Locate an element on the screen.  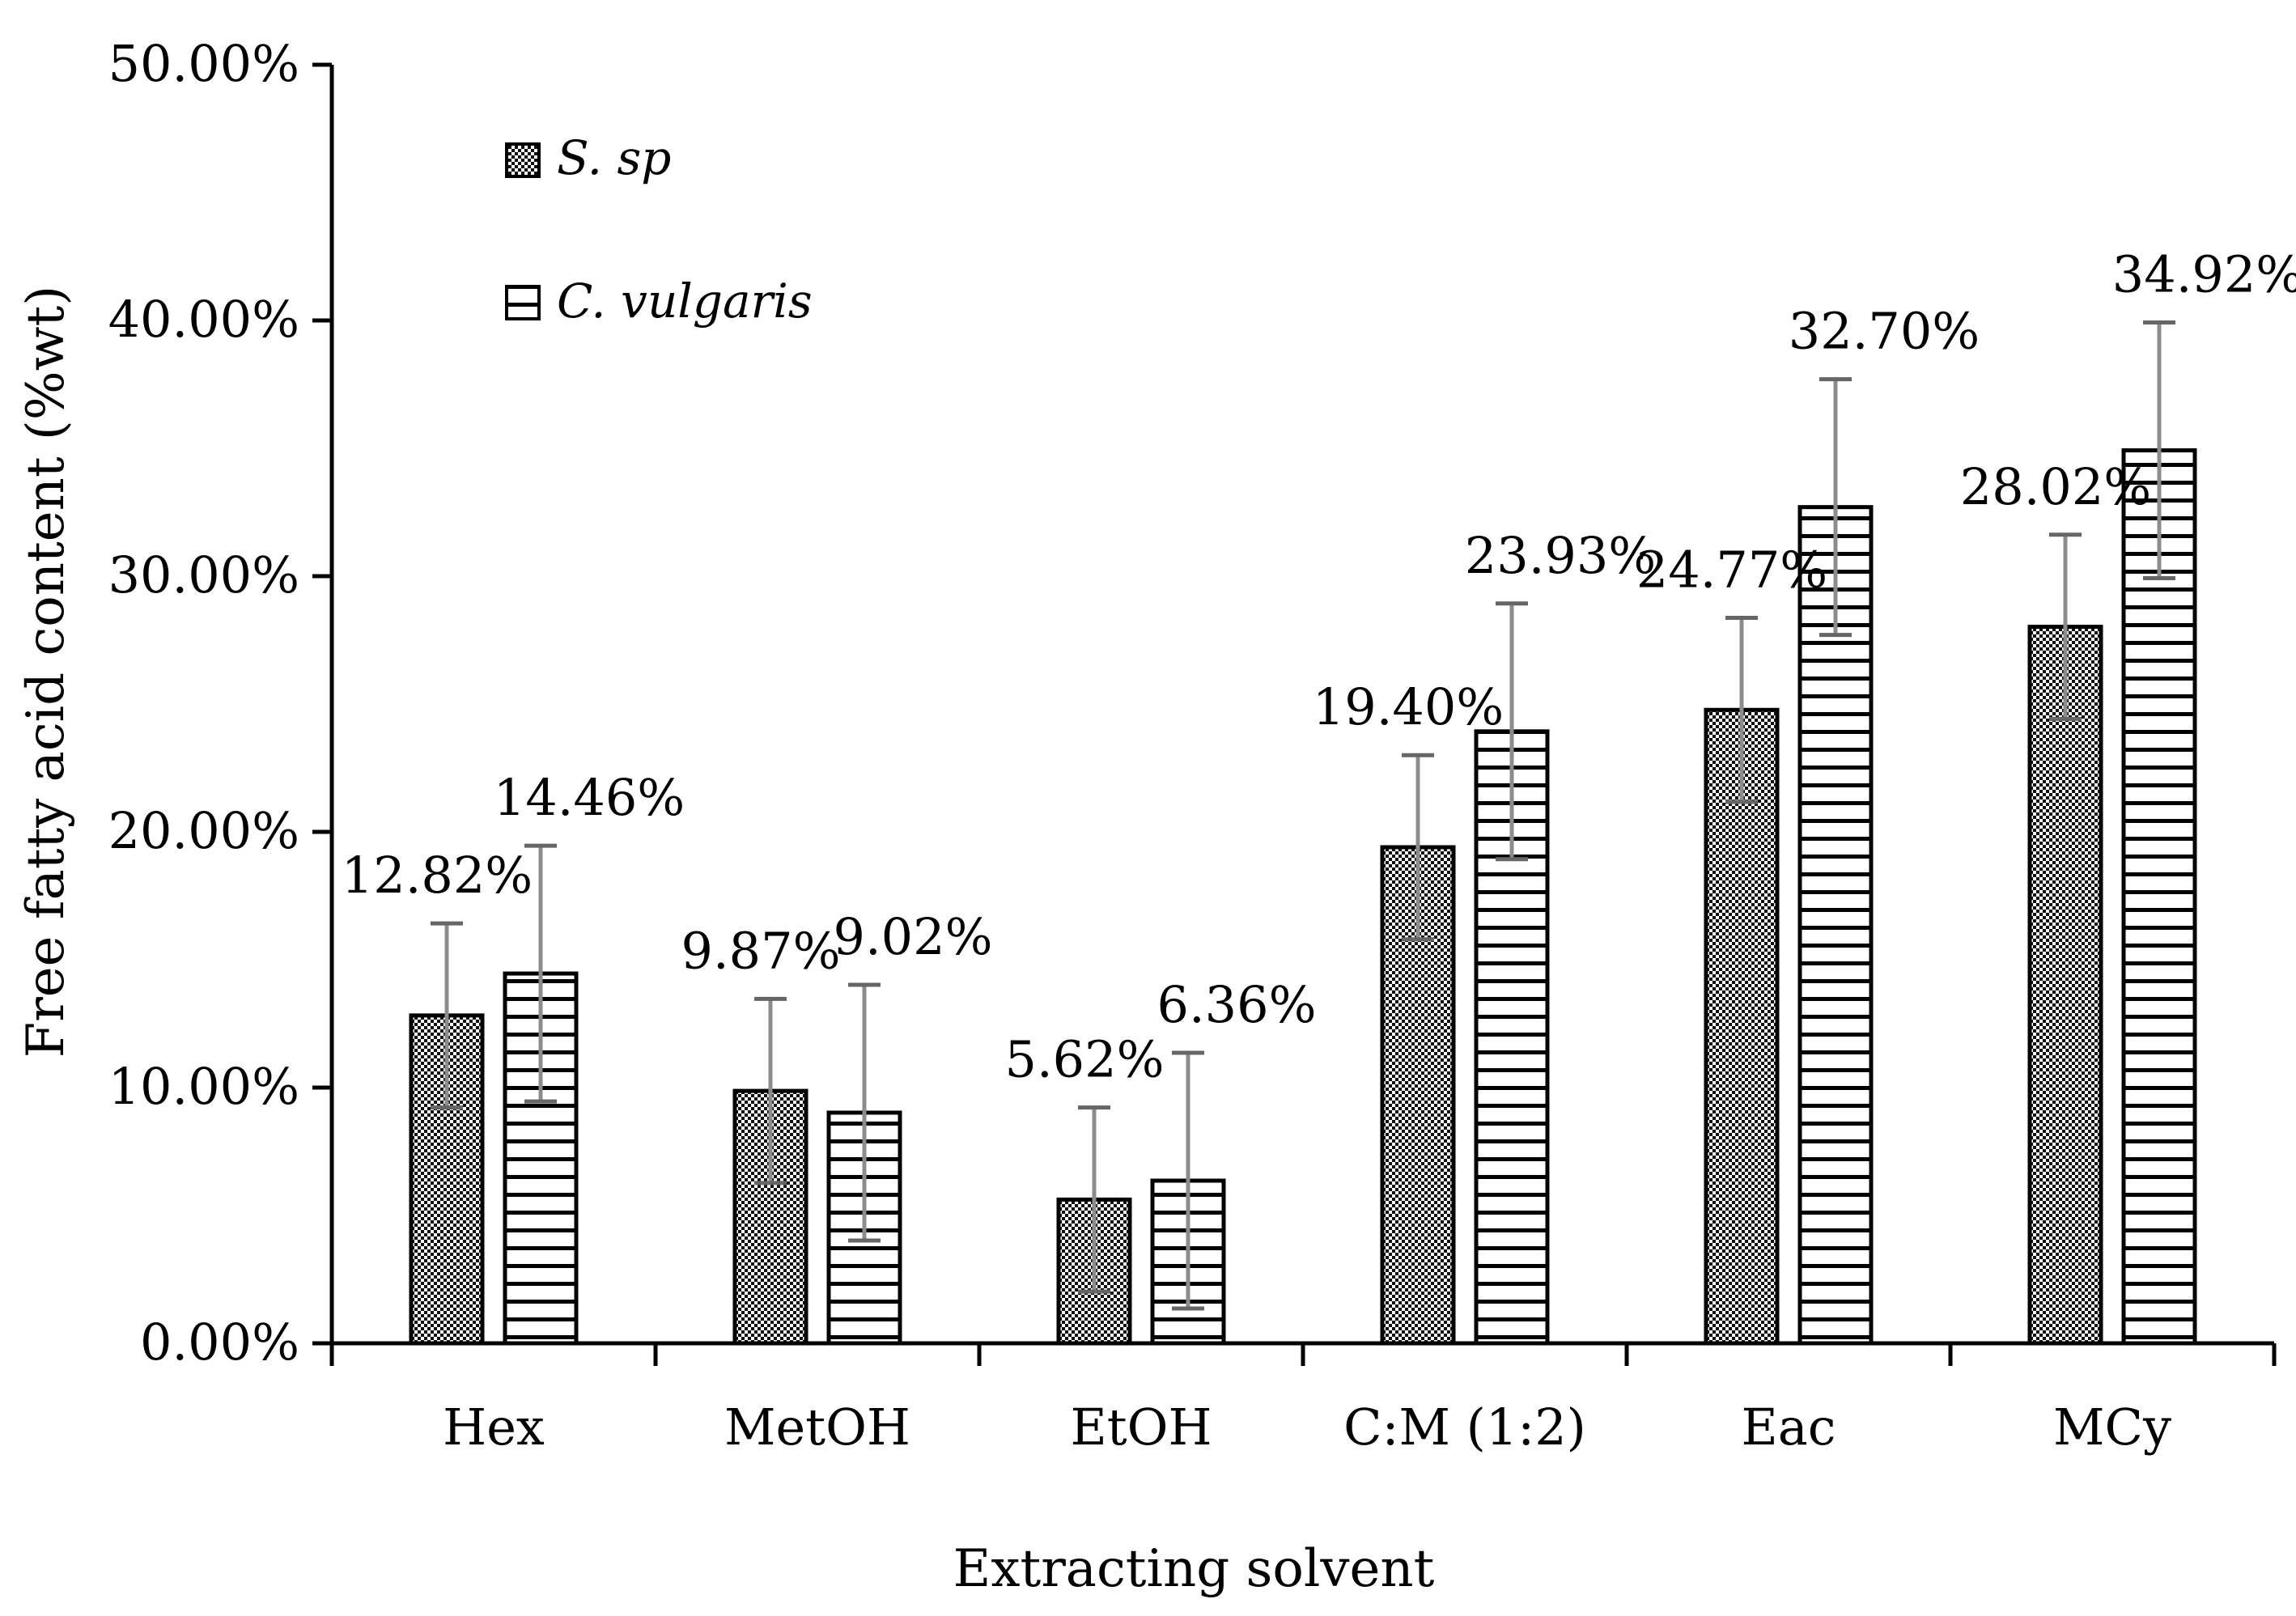
y-tick-label: 0.00% is located at coordinates (219, 1342).